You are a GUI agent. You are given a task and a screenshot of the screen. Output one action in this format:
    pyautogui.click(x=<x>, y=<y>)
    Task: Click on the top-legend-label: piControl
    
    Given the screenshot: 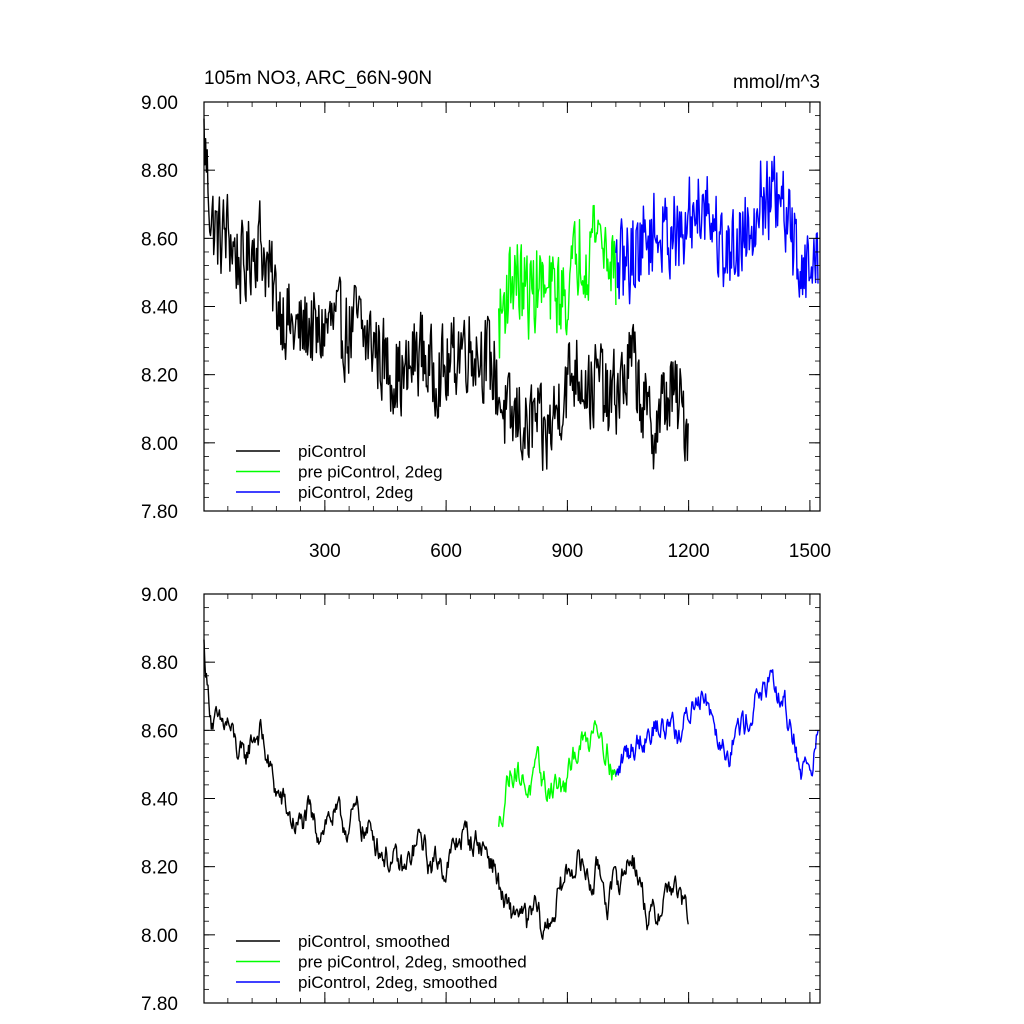 What is the action you would take?
    pyautogui.click(x=332, y=451)
    